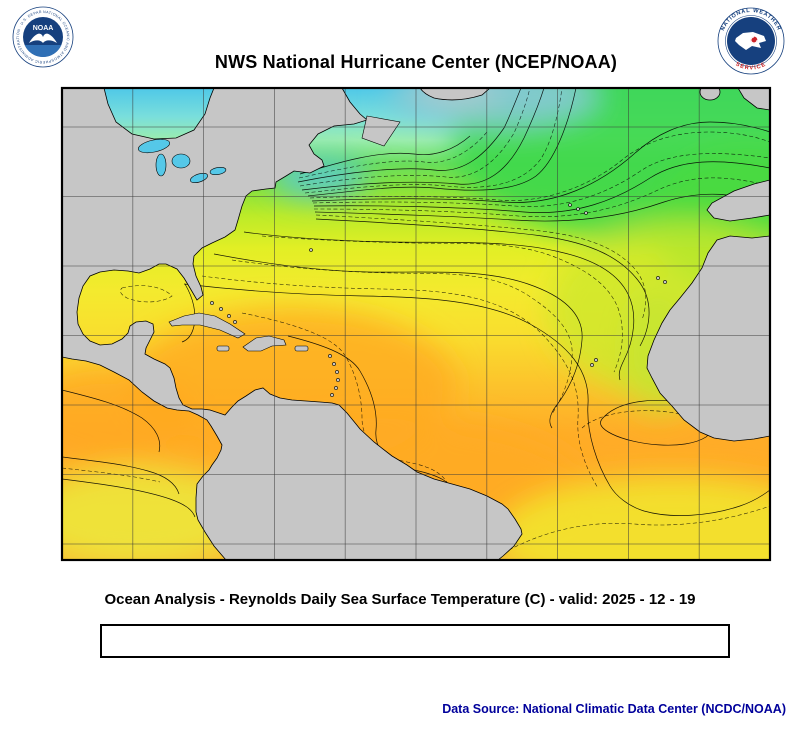 This screenshot has width=800, height=737. Describe the element at coordinates (207, 325) in the screenshot. I see `cuba-island` at that location.